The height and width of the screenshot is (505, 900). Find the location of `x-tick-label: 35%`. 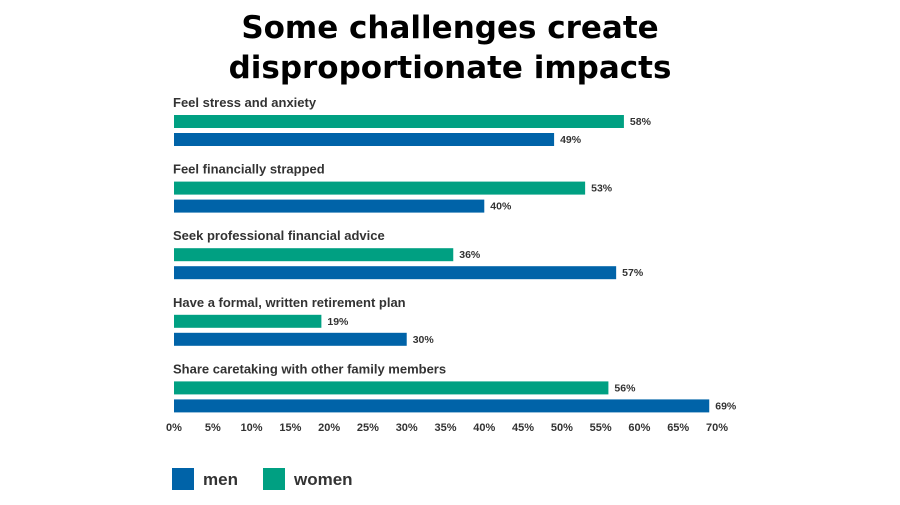

x-tick-label: 35% is located at coordinates (445, 428).